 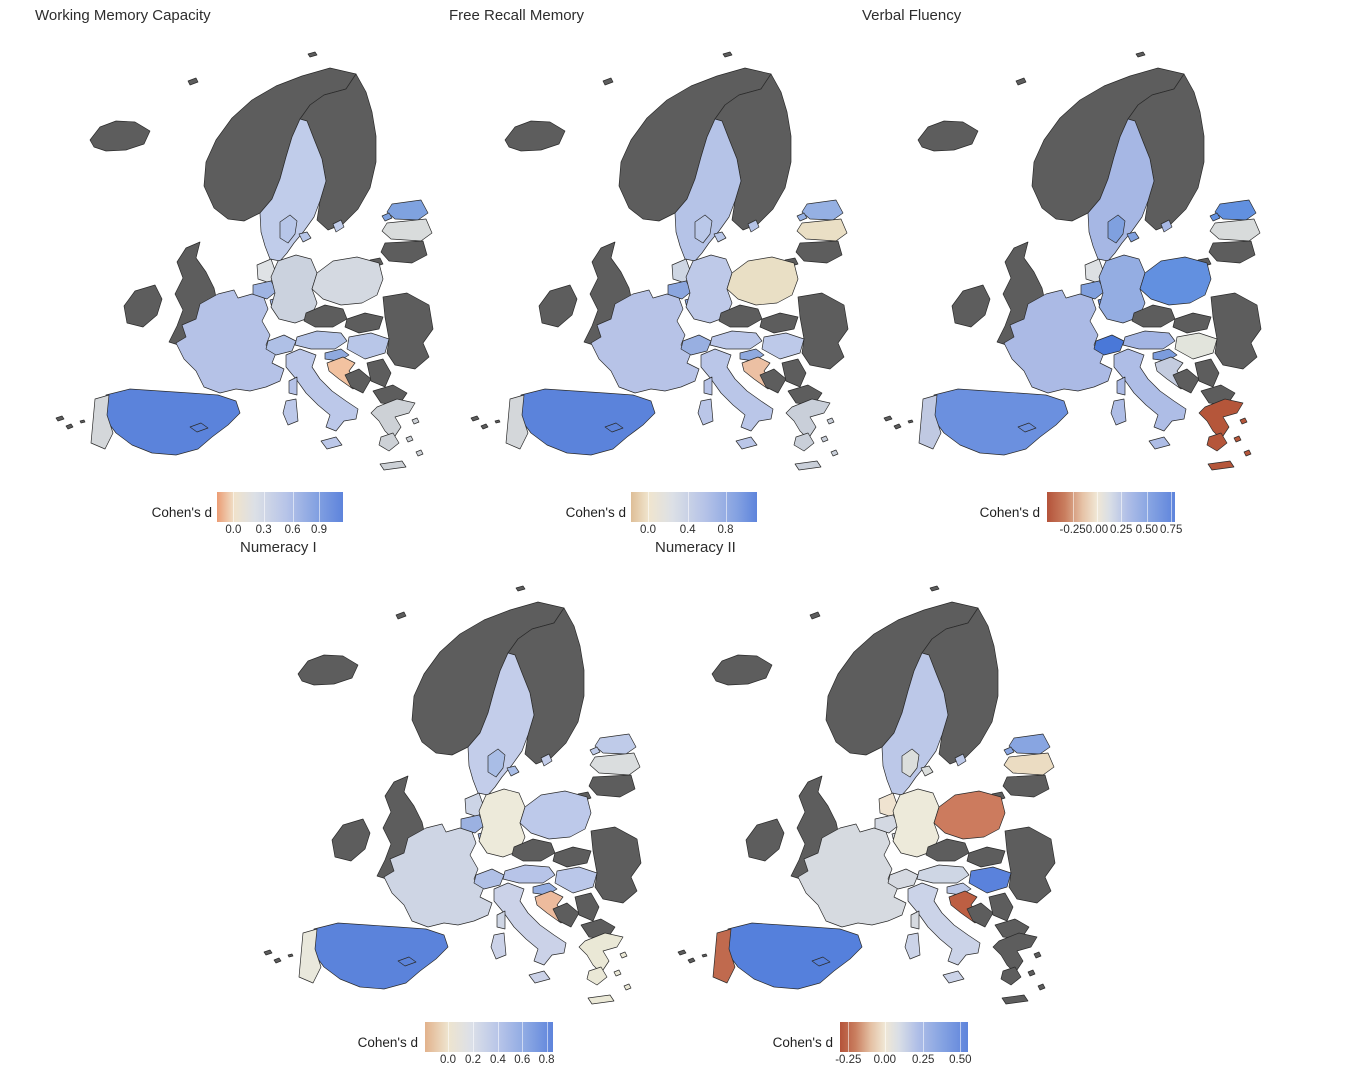 I want to click on legend-tick-label: 0.00, so click(x=884, y=1060).